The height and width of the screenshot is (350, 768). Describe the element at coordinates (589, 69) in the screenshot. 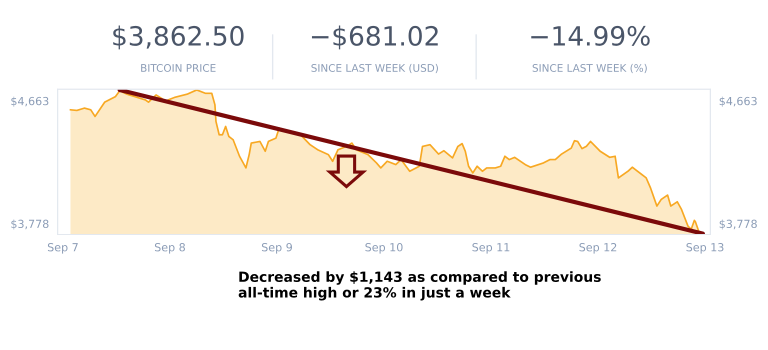

I see `text: SINCE LAST WEEK (%)` at that location.